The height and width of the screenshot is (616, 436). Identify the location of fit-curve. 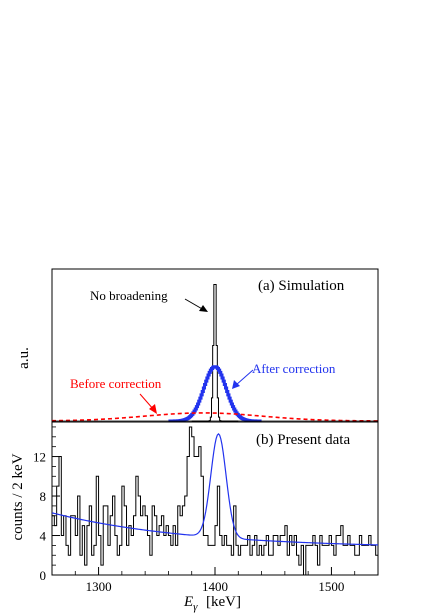
(215, 489).